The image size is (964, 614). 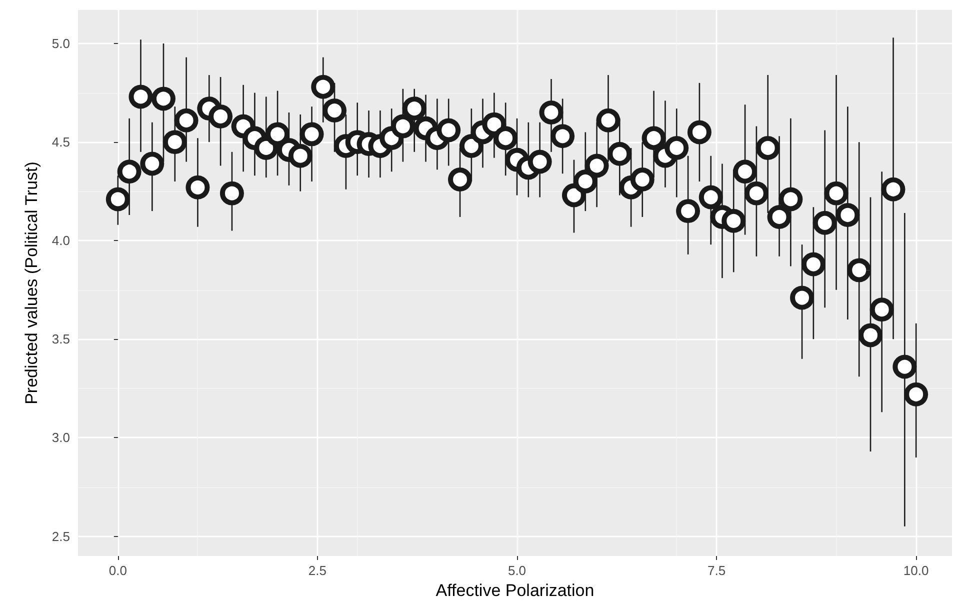 I want to click on y-tick-label: 5.0, so click(x=61, y=44).